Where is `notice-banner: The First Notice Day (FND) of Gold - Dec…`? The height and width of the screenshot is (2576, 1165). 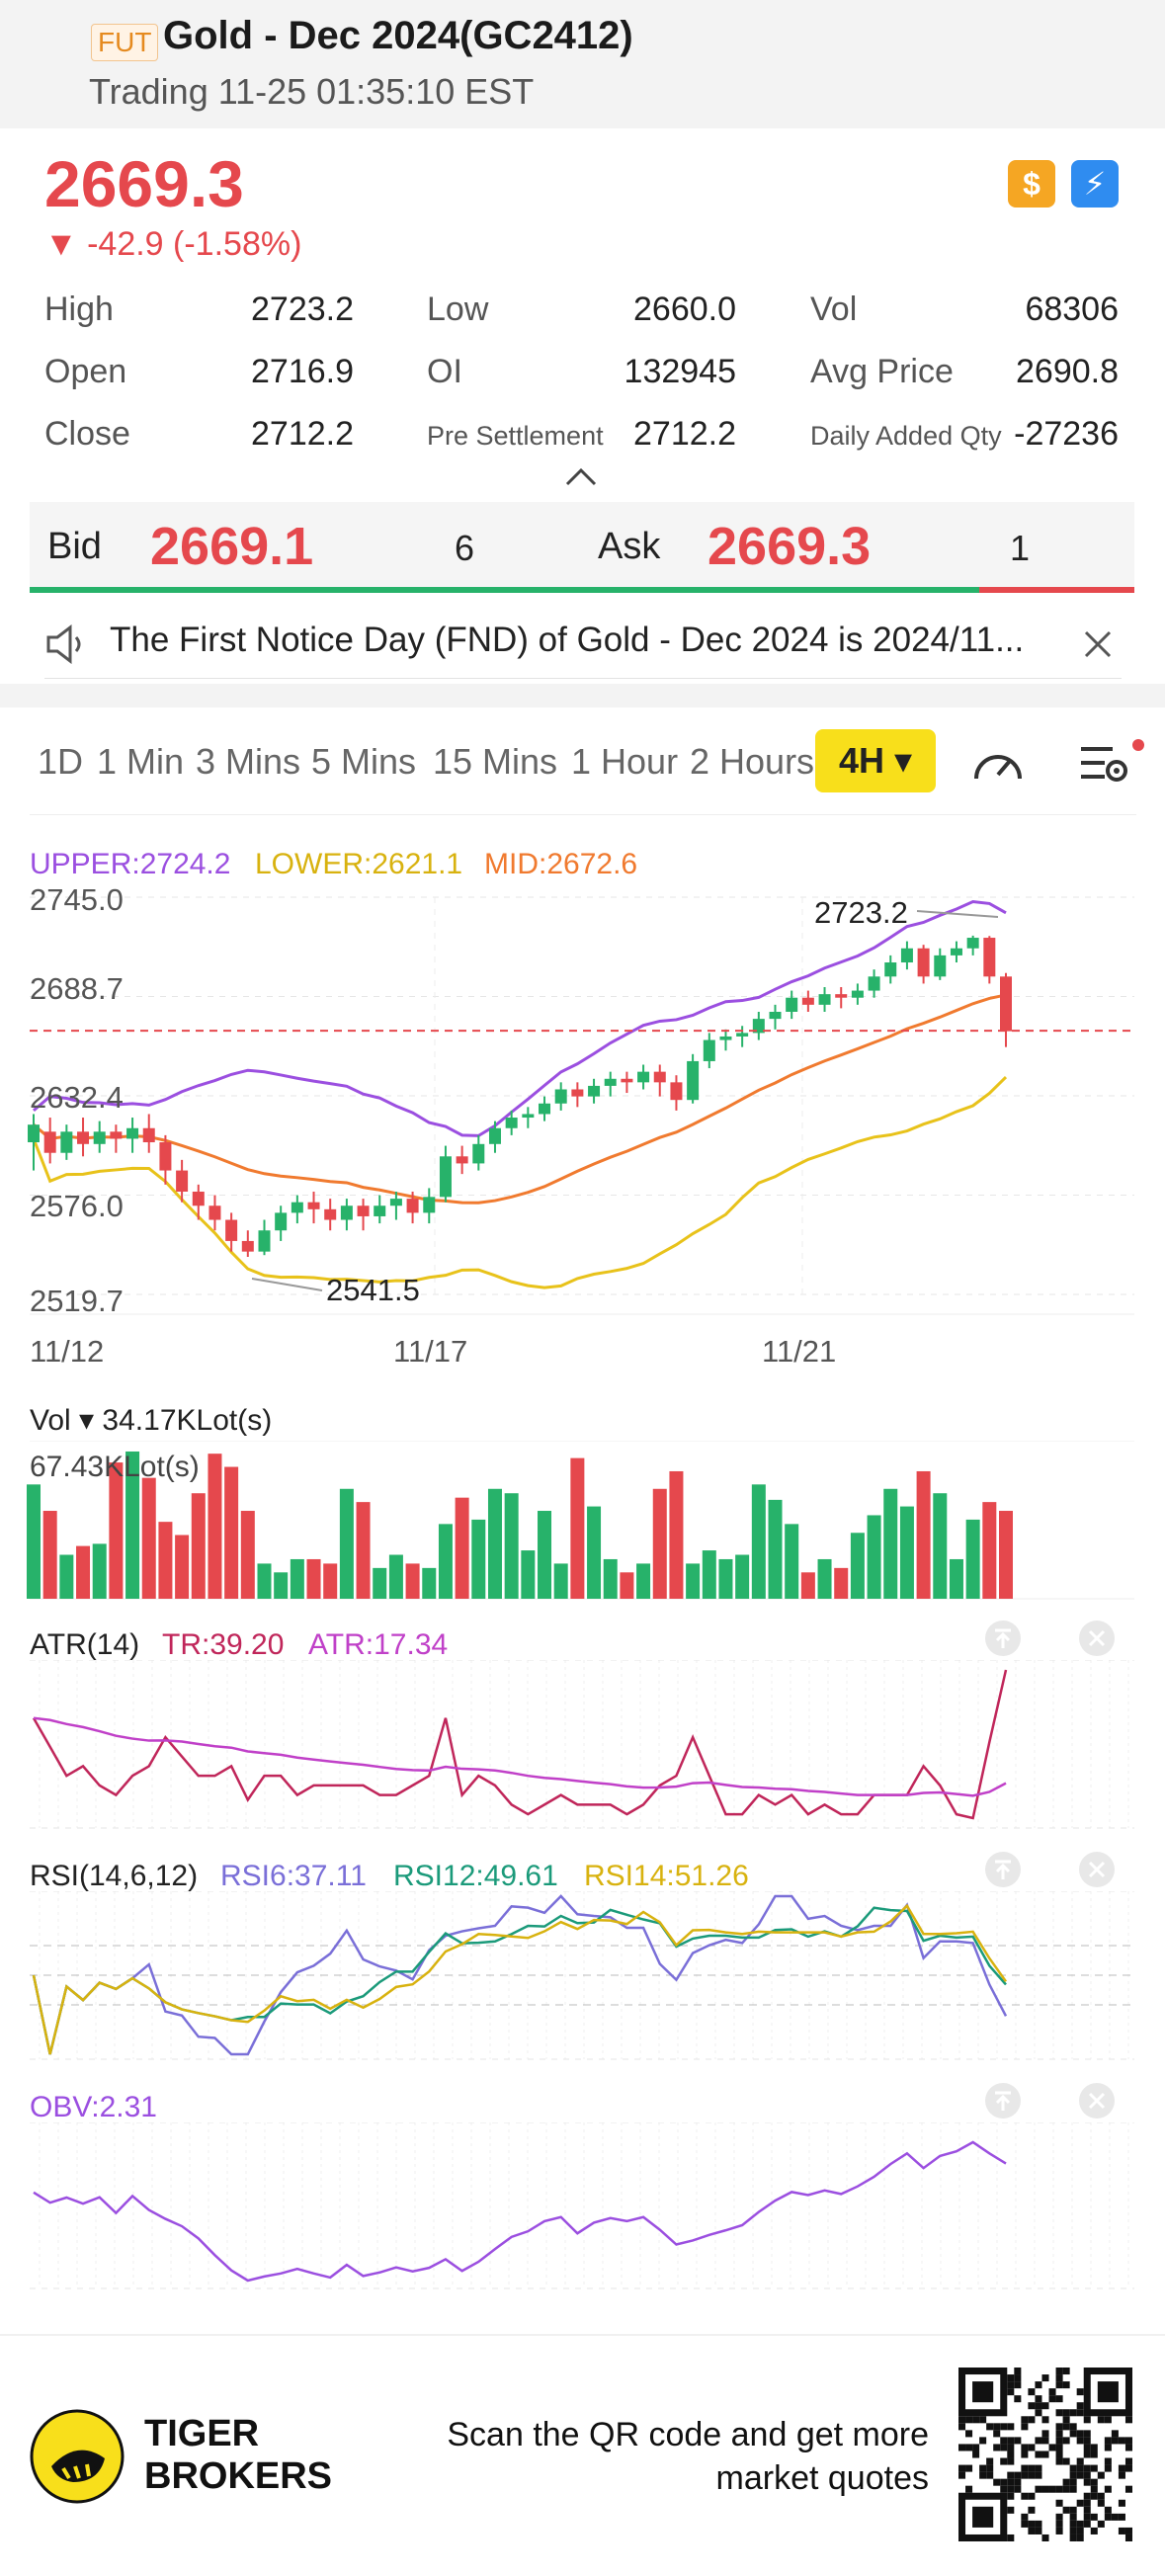
notice-banner: The First Notice Day (FND) of Gold - Dec… is located at coordinates (583, 646).